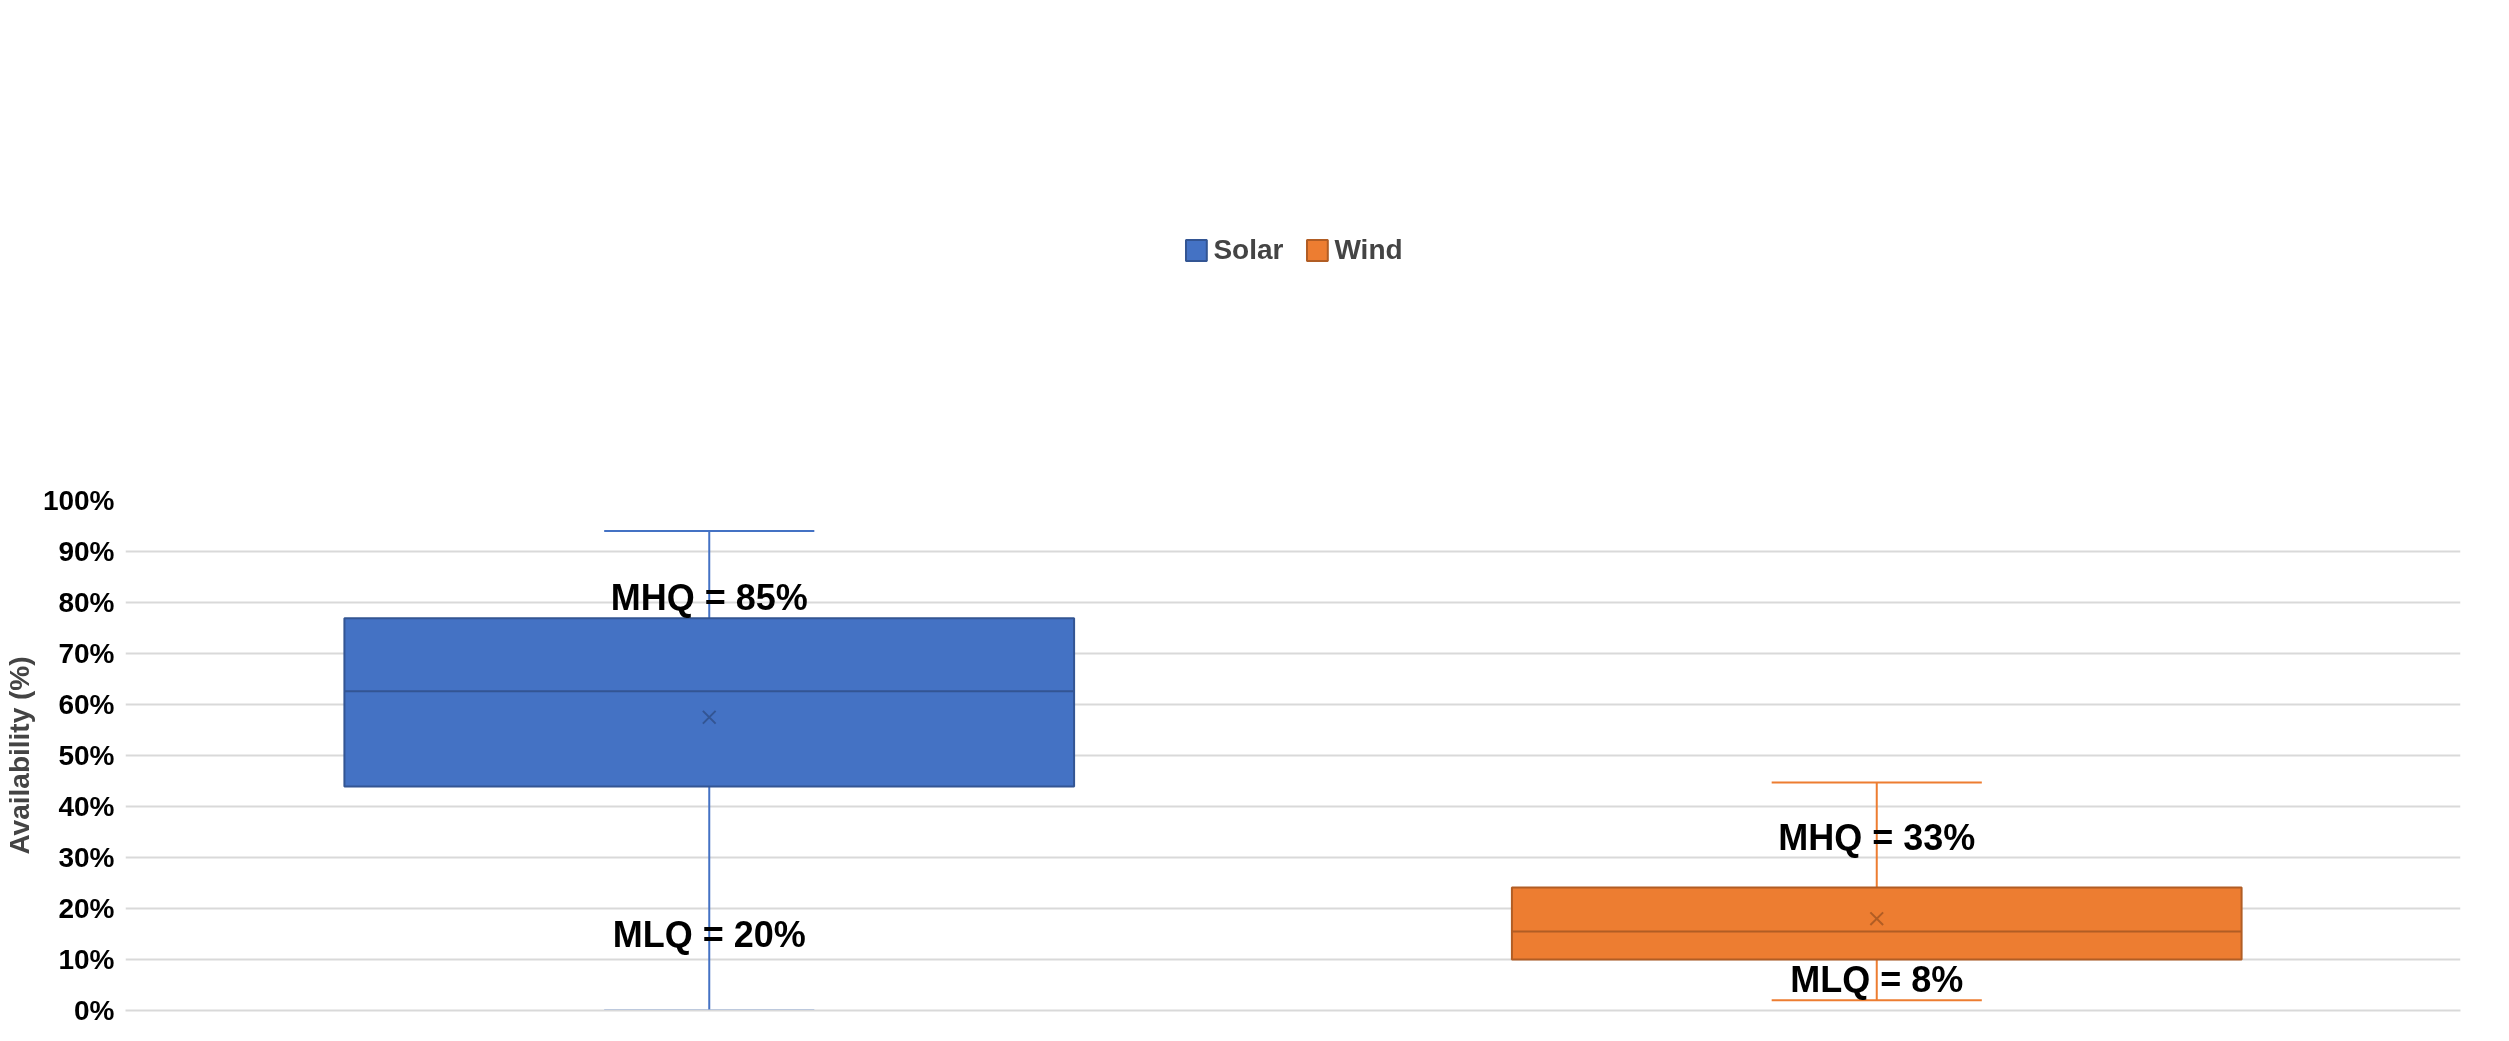 This screenshot has width=2509, height=1041. Describe the element at coordinates (86, 959) in the screenshot. I see `y-tick-label: 10%` at that location.